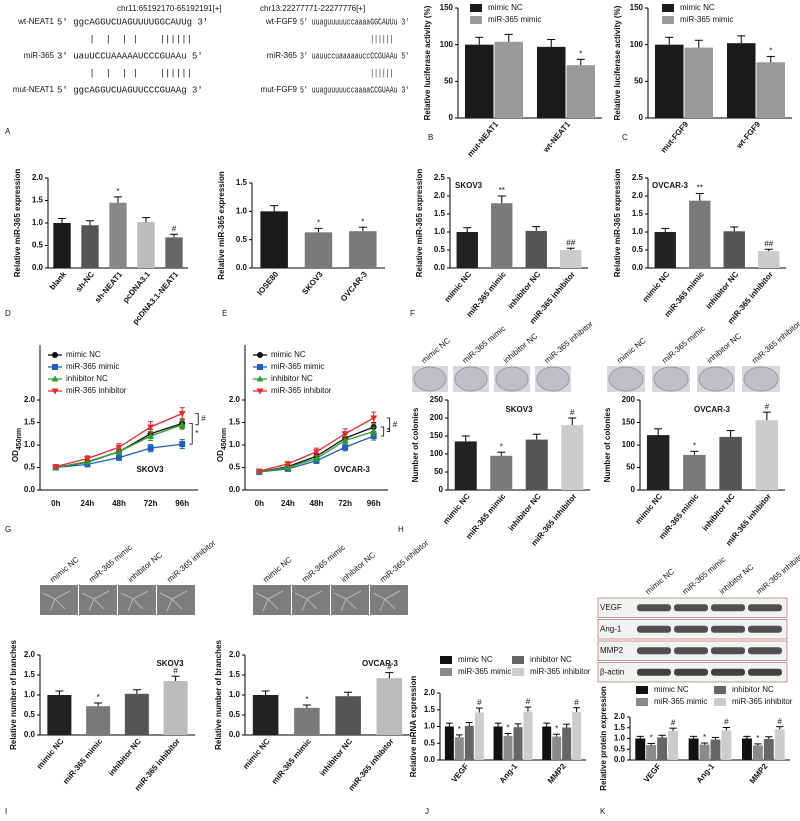 This screenshot has height=821, width=800. What do you see at coordinates (706, 19) in the screenshot?
I see `legend-label: miR-365 mimic` at bounding box center [706, 19].